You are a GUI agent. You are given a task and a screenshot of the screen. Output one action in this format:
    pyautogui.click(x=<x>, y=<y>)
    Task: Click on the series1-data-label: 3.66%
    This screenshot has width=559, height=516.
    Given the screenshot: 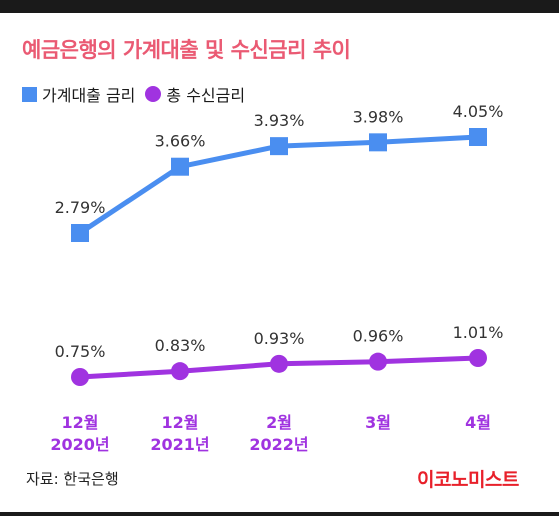 What is the action you would take?
    pyautogui.click(x=180, y=141)
    